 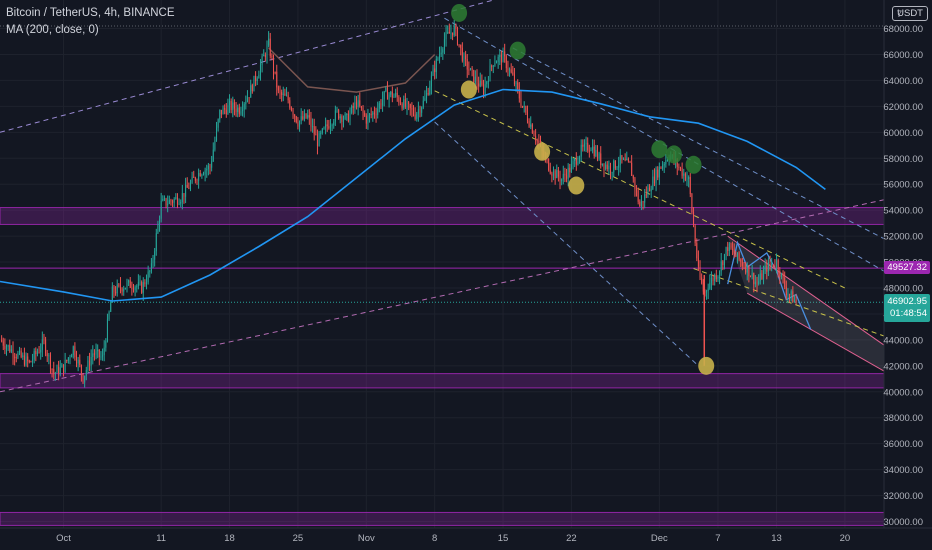 What do you see at coordinates (903, 55) in the screenshot?
I see `y-tick-label: 66000.00` at bounding box center [903, 55].